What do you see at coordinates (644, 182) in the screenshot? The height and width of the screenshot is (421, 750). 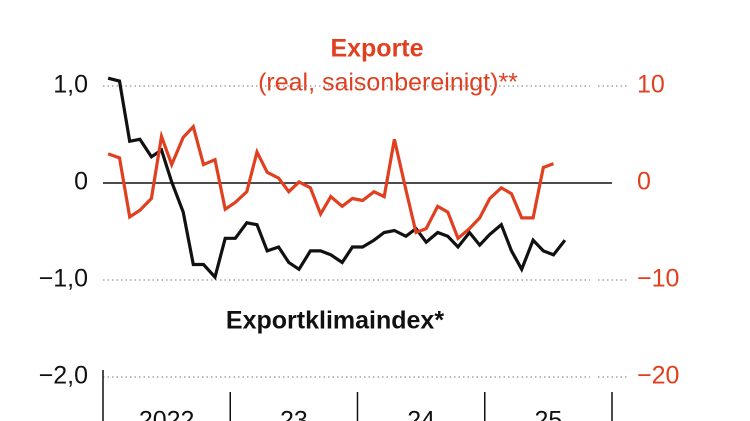 I see `y2-tick-label: 0` at bounding box center [644, 182].